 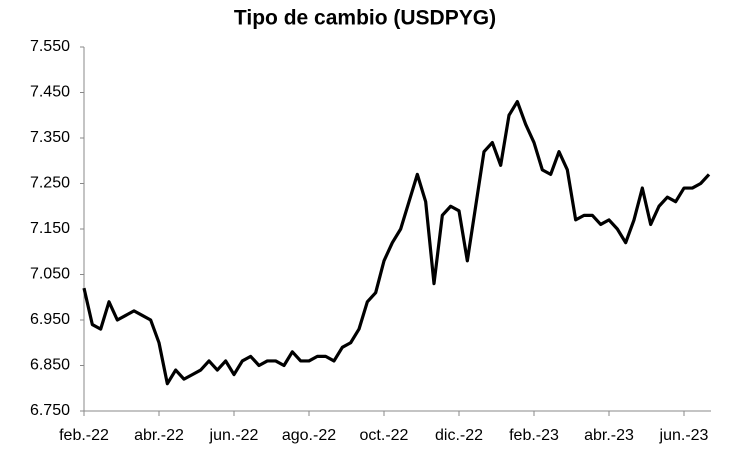 What do you see at coordinates (459, 435) in the screenshot?
I see `x-tick-label: dic.-22` at bounding box center [459, 435].